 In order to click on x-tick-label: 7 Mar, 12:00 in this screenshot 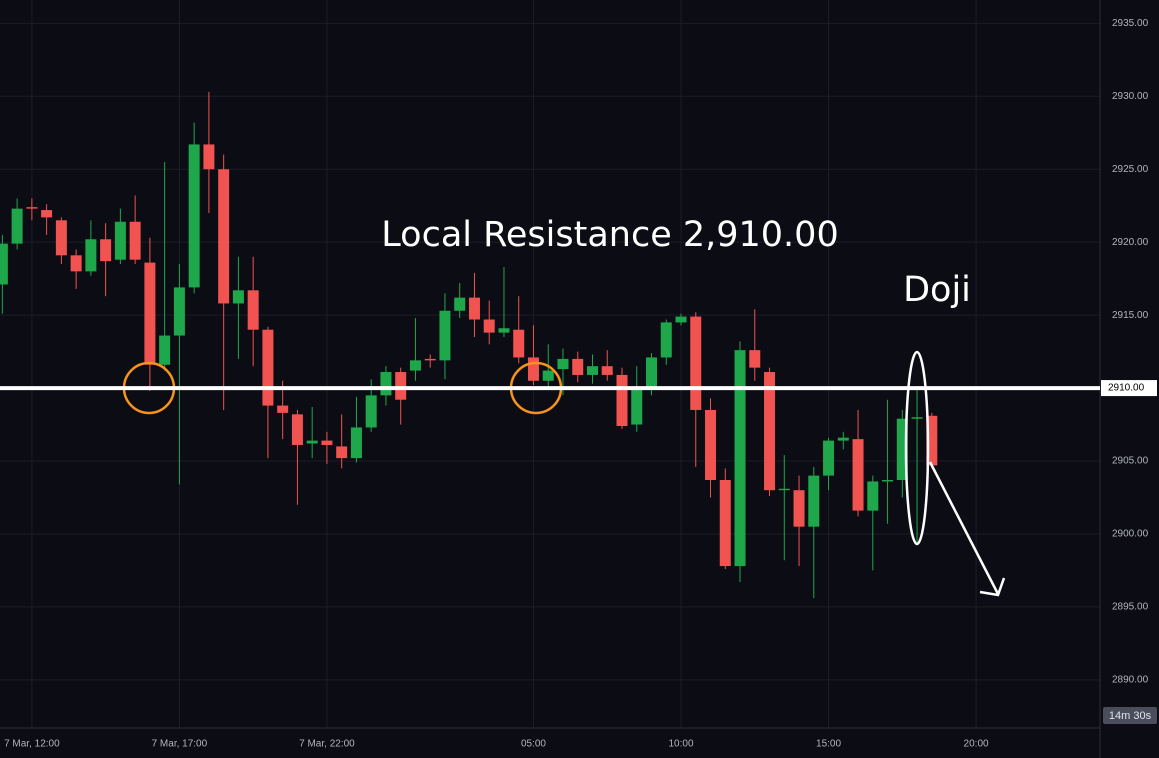, I will do `click(32, 744)`.